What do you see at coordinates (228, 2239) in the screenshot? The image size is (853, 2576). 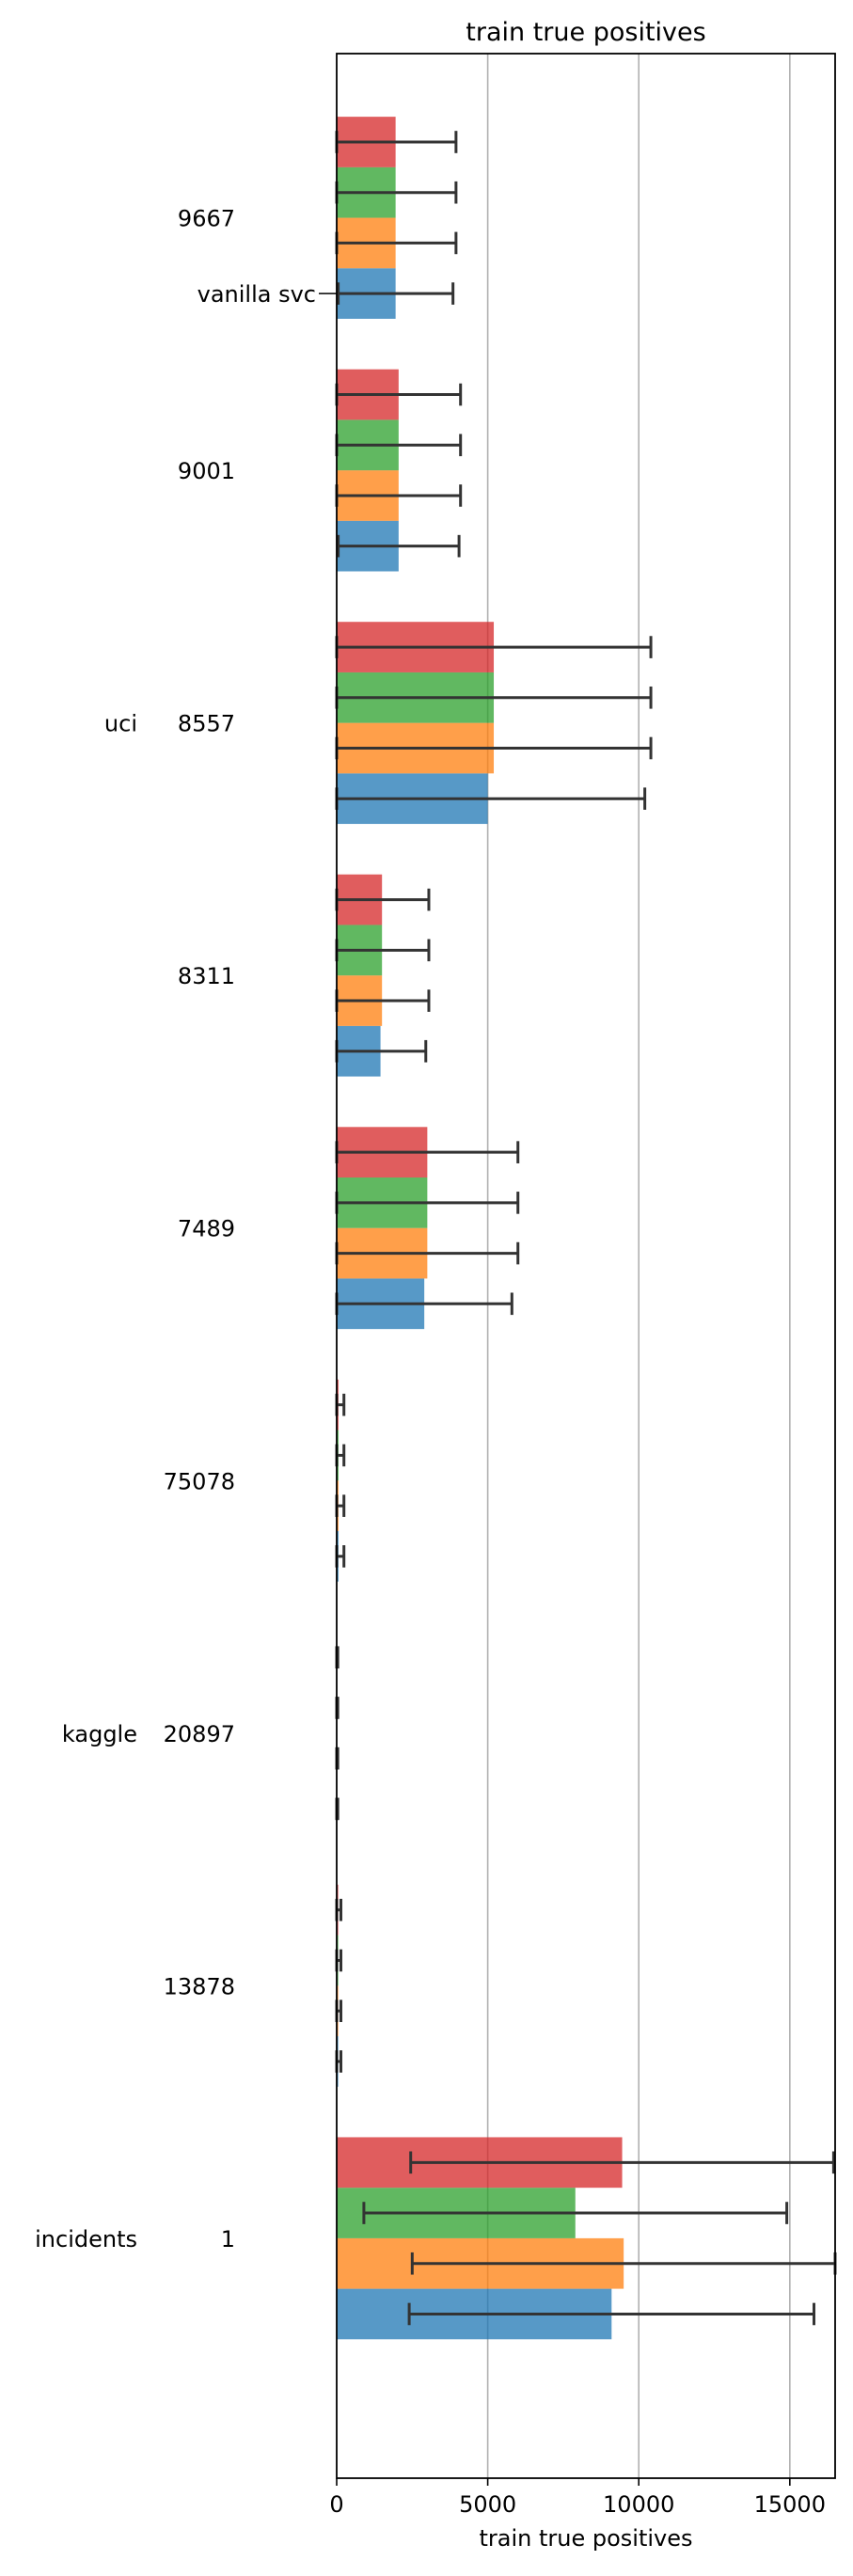 I see `y-label-name-8: 1` at bounding box center [228, 2239].